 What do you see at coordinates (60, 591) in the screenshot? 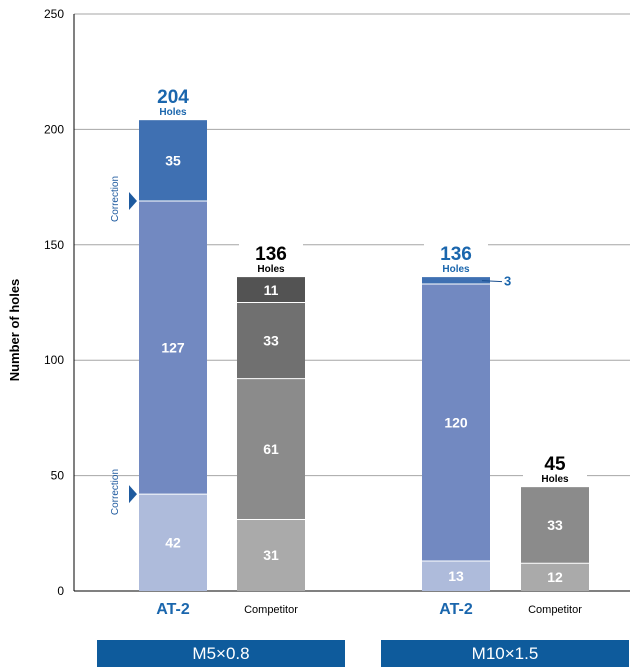
I see `y-tick-label: 0` at bounding box center [60, 591].